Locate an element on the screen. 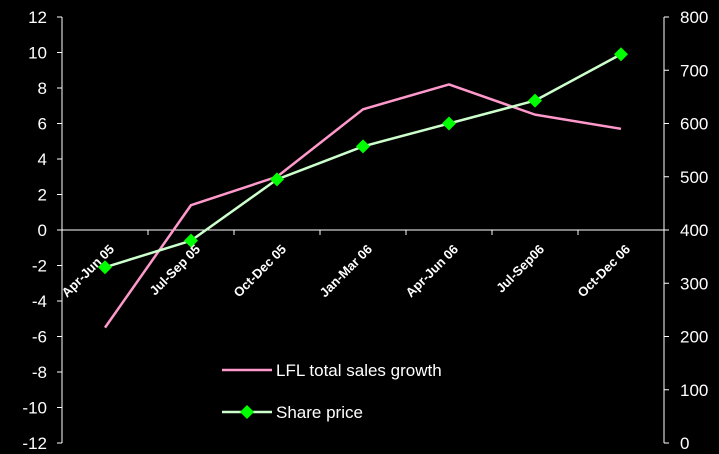  left-tick-label: -6 is located at coordinates (39, 337).